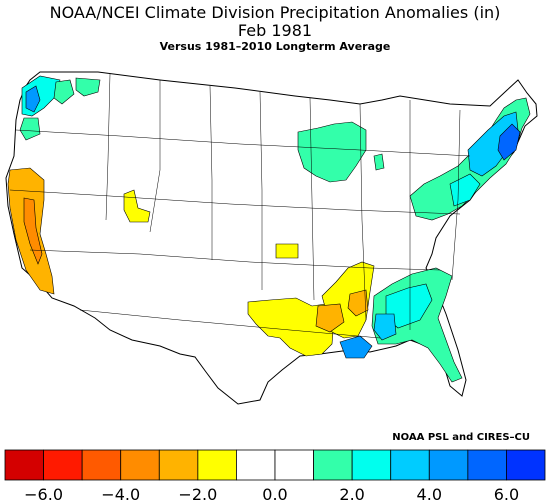 The height and width of the screenshot is (504, 550). I want to click on legend-tick-label: −2.0, so click(197, 494).